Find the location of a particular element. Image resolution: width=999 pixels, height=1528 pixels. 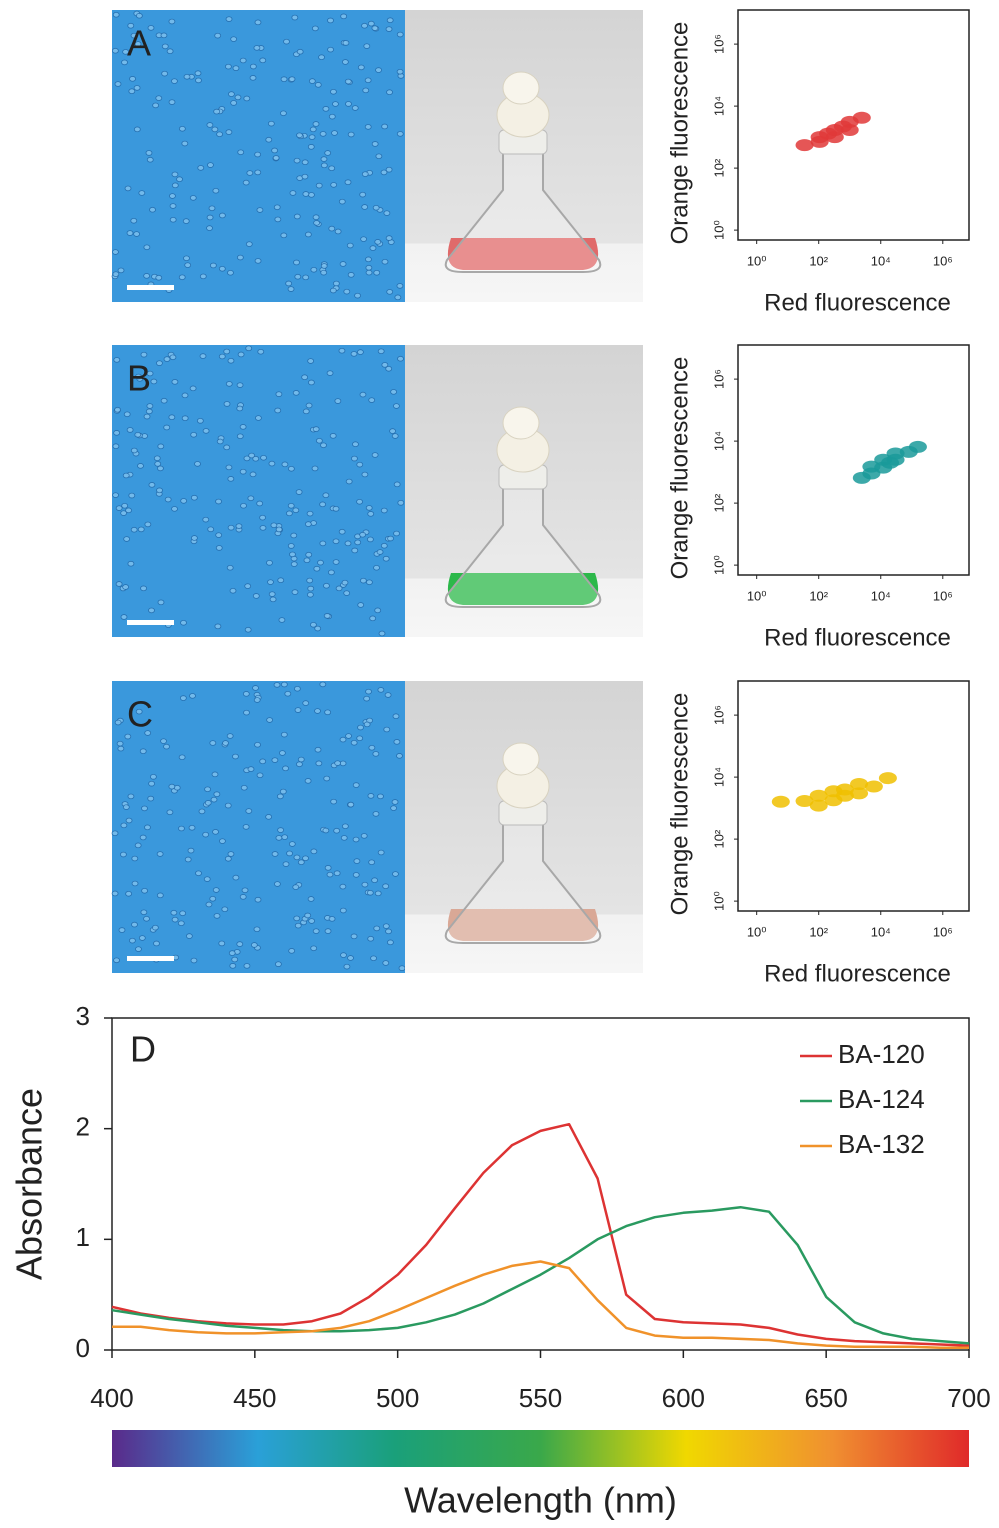

y-axis-label: Orange fluorescence is located at coordinates (679, 133).